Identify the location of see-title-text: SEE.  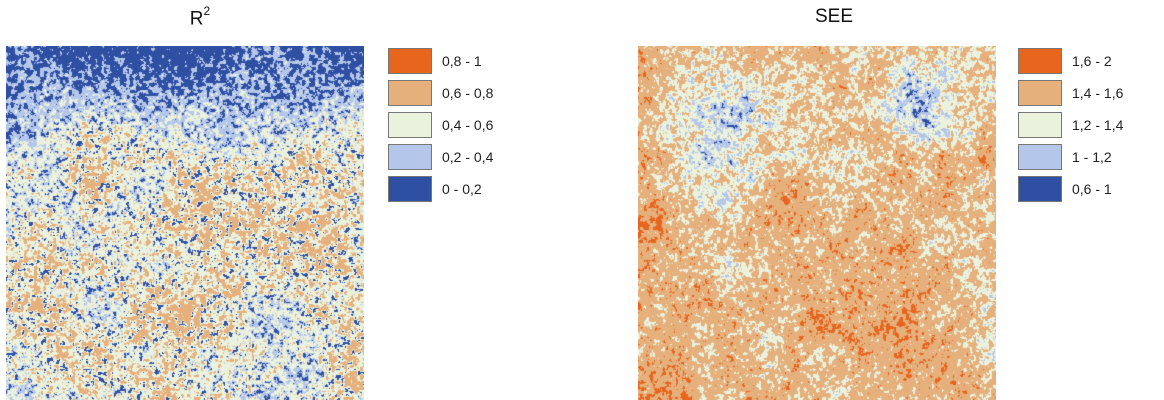
(834, 16).